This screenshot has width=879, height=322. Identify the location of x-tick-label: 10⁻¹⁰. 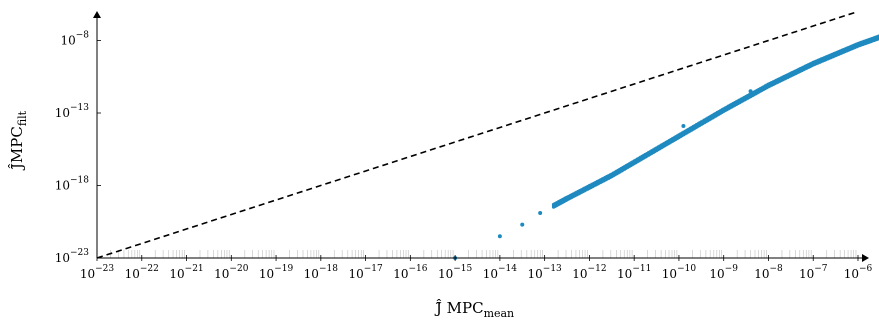
(679, 272).